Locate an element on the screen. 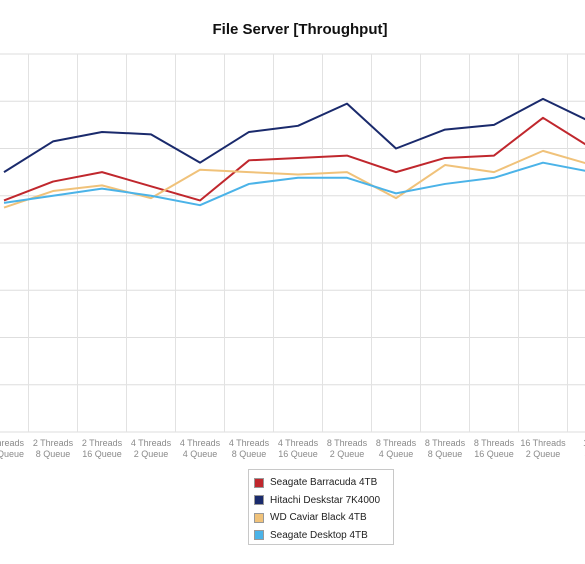 Image resolution: width=585 pixels, height=564 pixels. x-tick-label: 16 T is located at coordinates (584, 443).